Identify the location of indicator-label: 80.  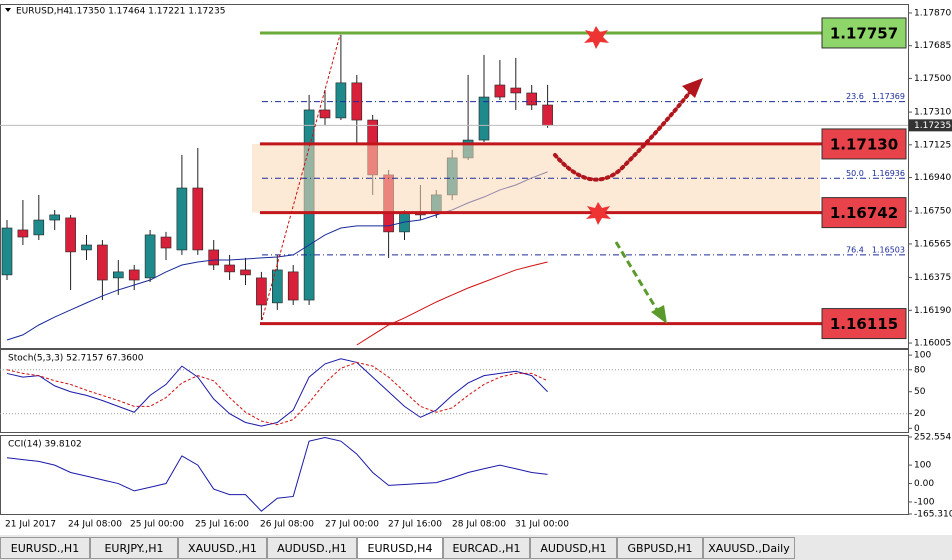
(920, 370).